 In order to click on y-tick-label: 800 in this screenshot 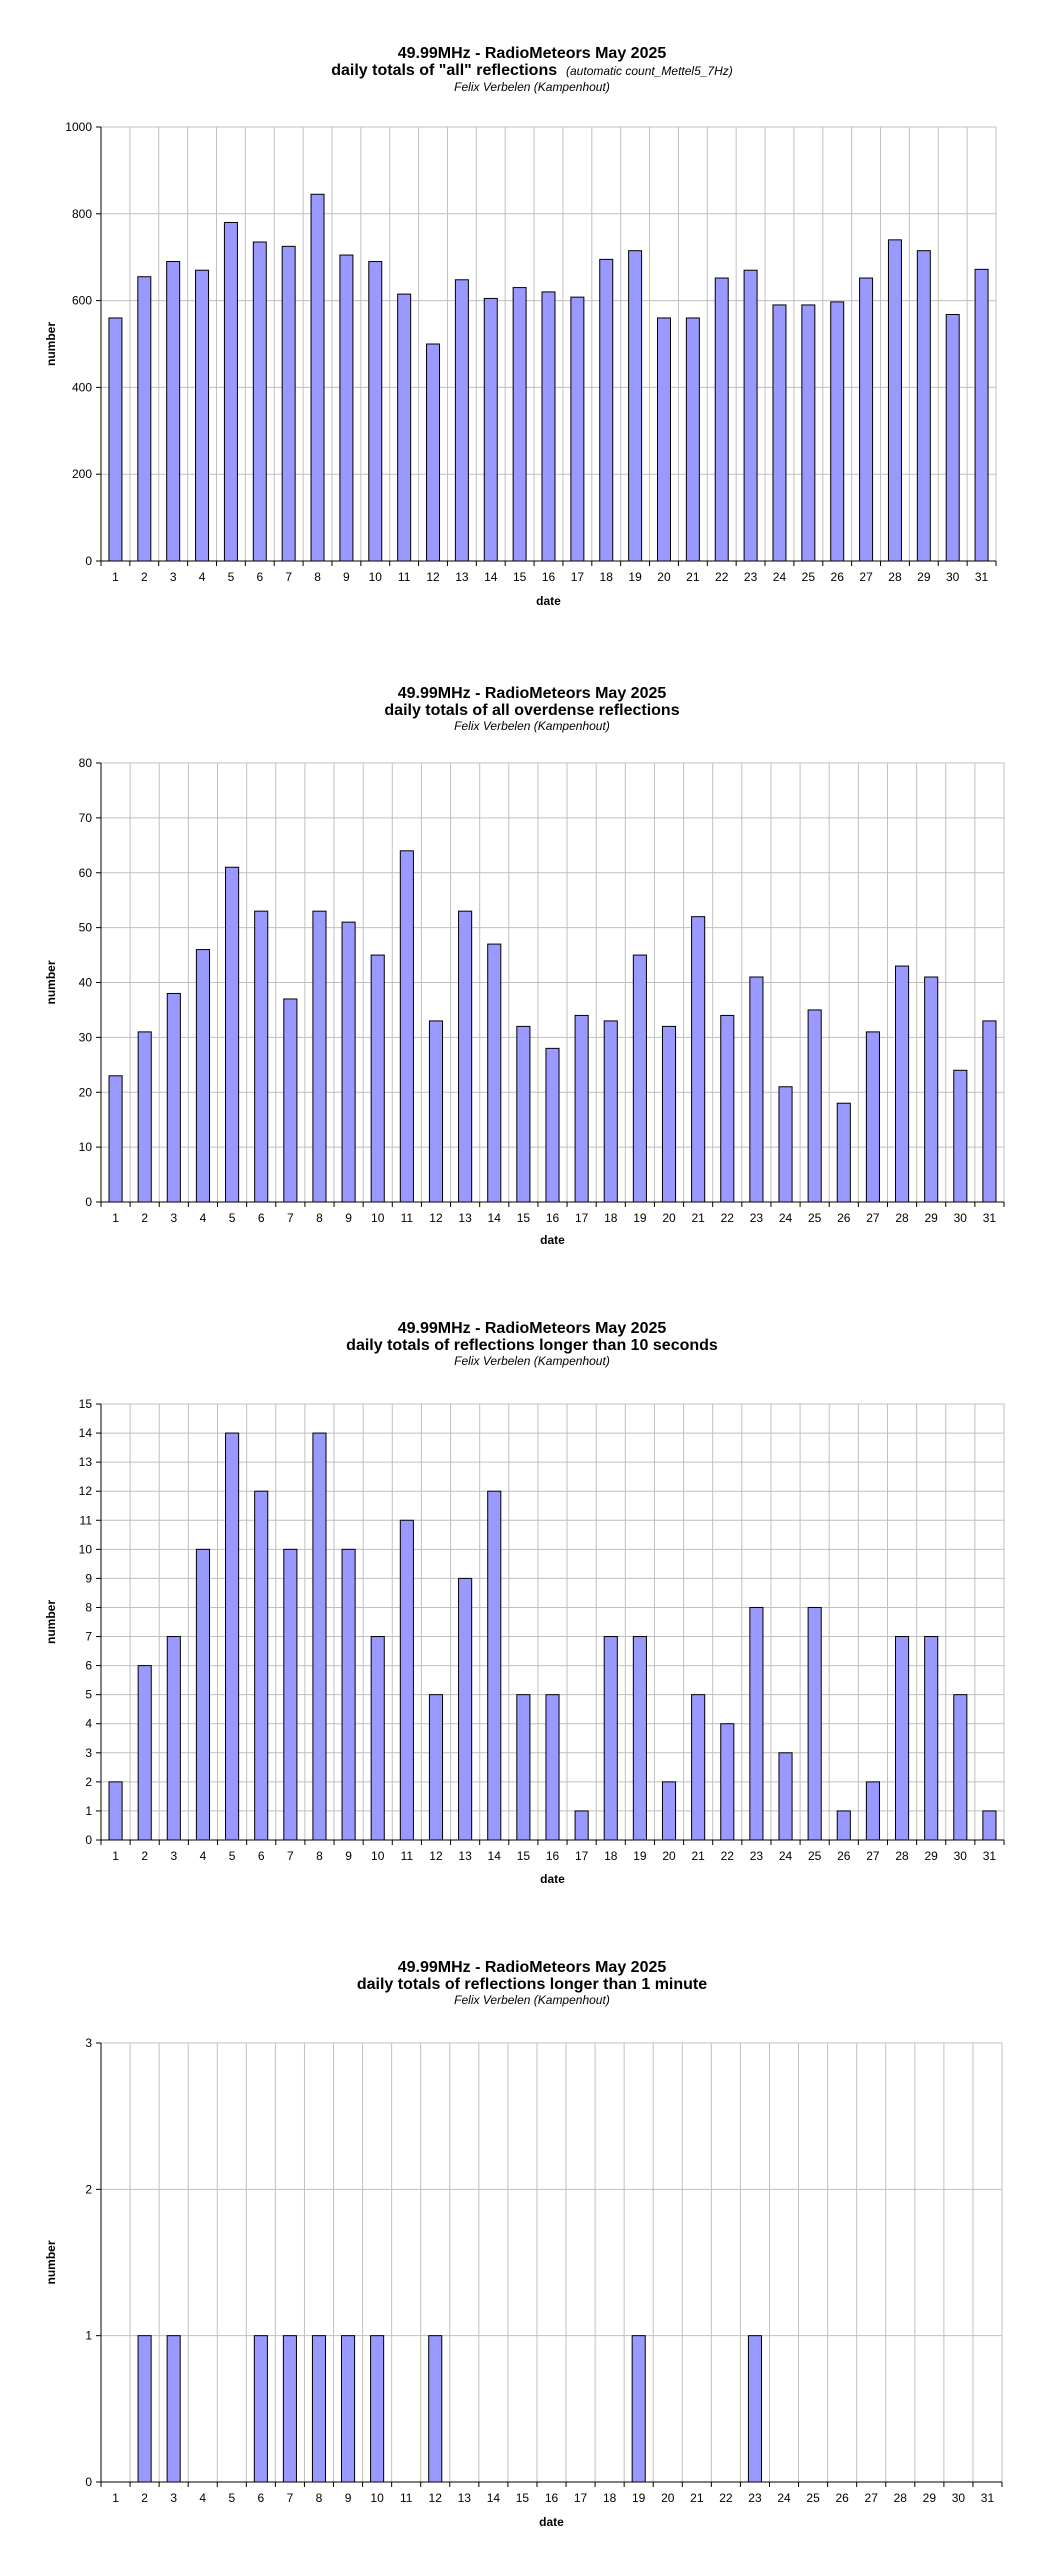, I will do `click(82, 214)`.